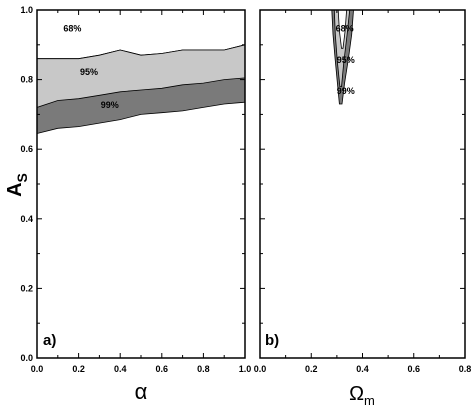 This screenshot has width=471, height=415. I want to click on y-tick-label: 0.2, so click(26, 288).